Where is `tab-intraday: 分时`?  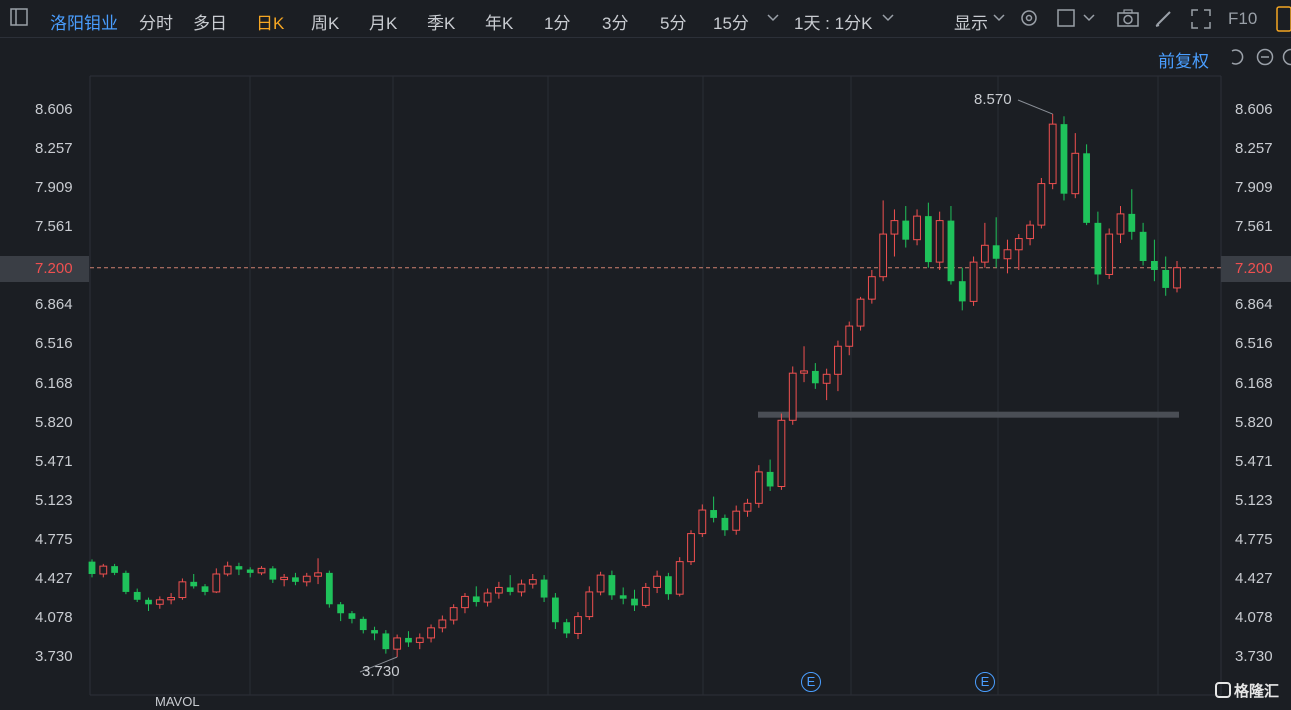 tab-intraday: 分时 is located at coordinates (156, 23).